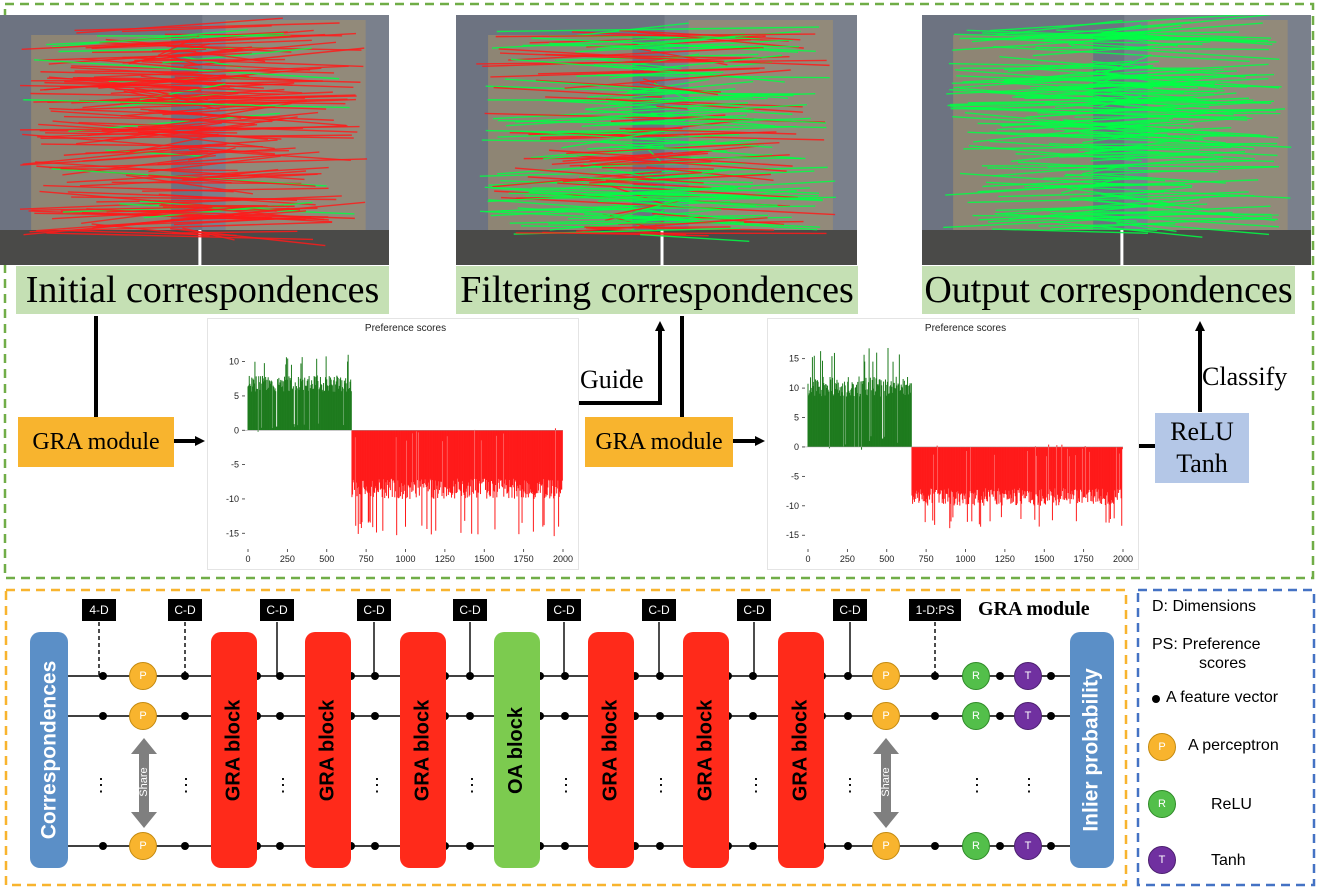  What do you see at coordinates (1028, 846) in the screenshot?
I see `tanh-node: T` at bounding box center [1028, 846].